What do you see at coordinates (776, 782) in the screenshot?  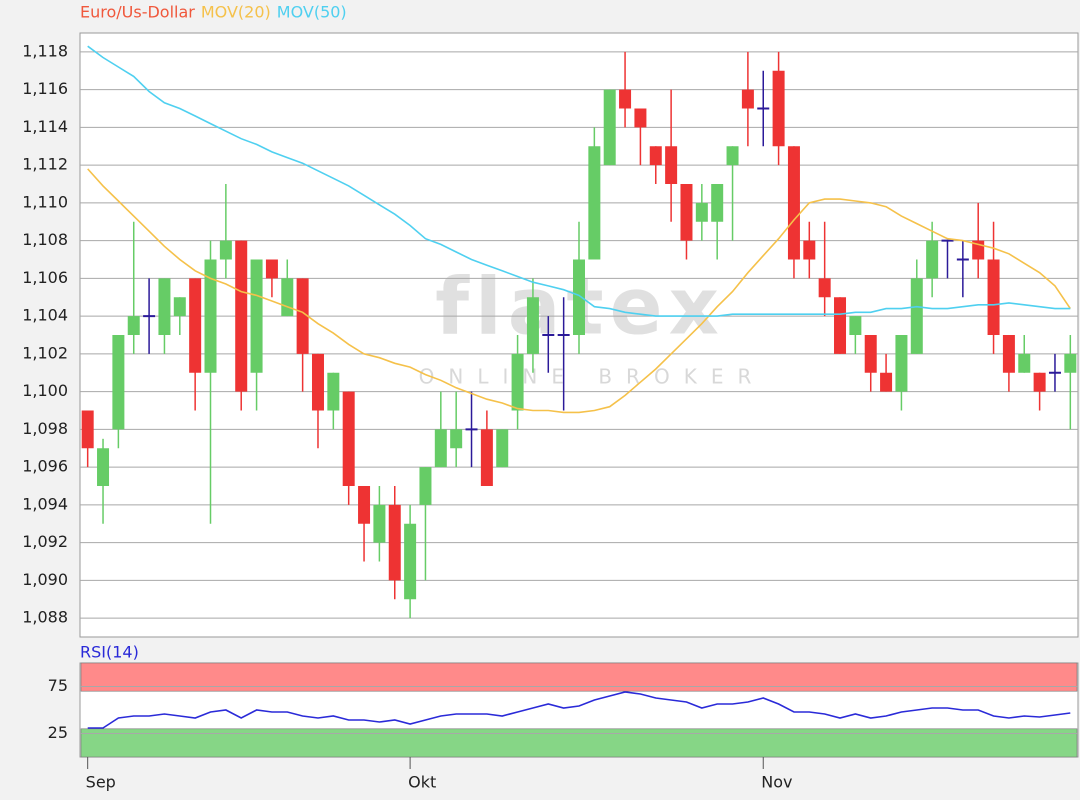 I see `x-tick-label: Nov` at bounding box center [776, 782].